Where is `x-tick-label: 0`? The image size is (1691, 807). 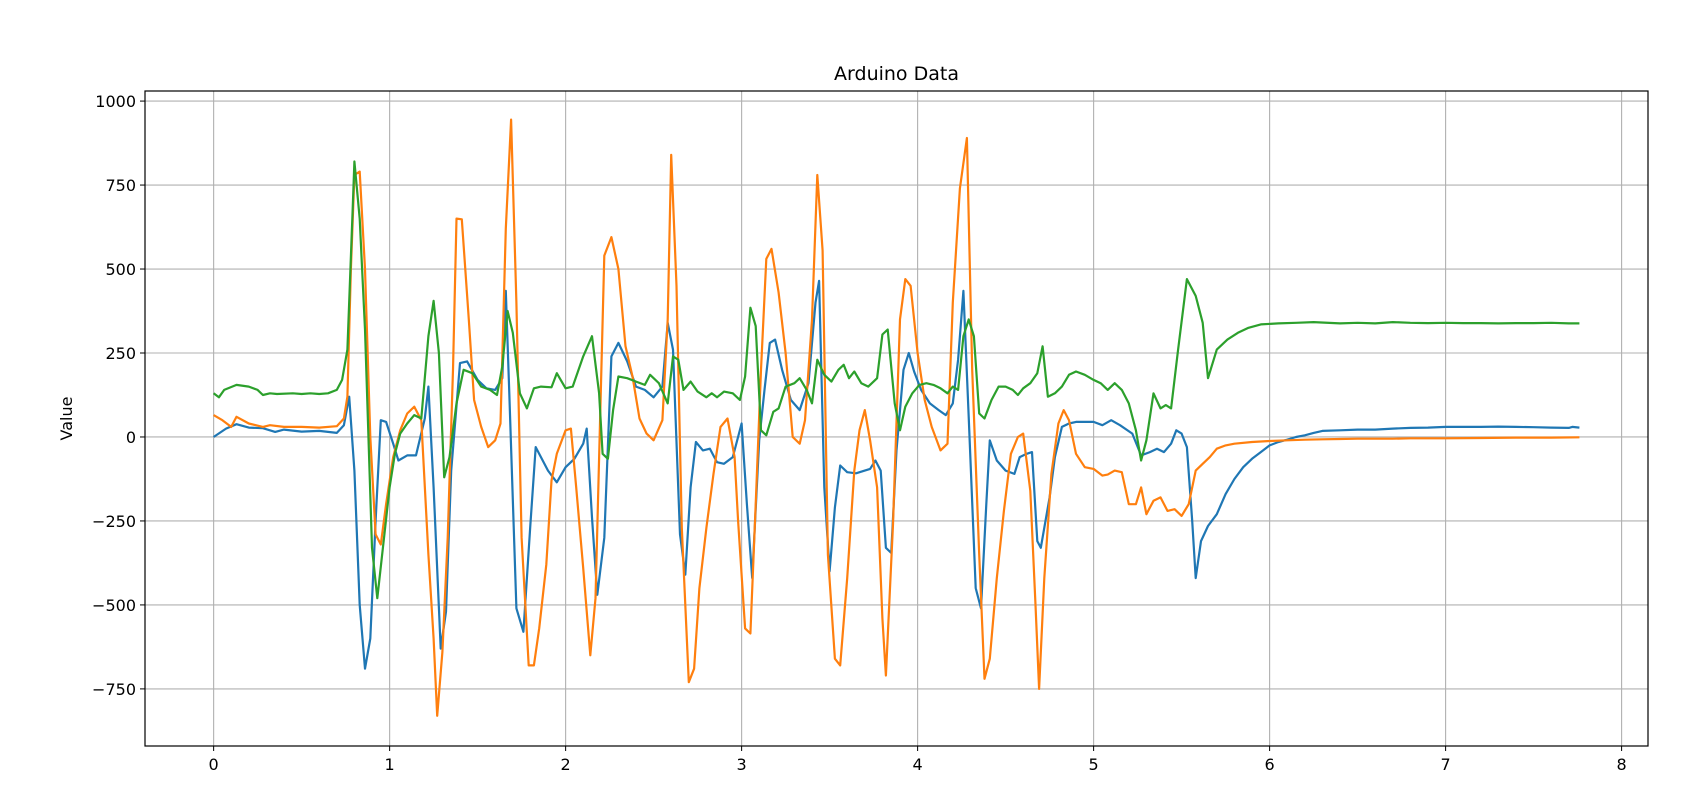
x-tick-label: 0 is located at coordinates (214, 764).